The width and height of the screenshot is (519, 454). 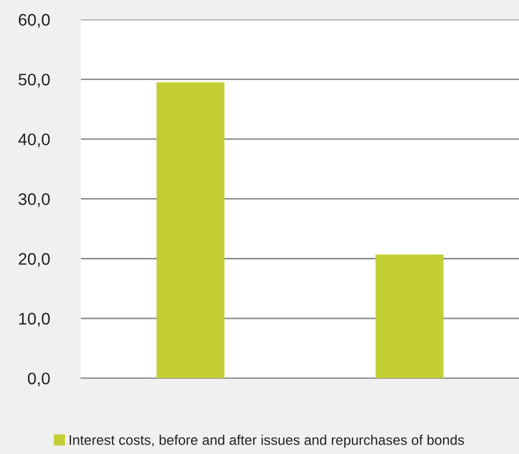 What do you see at coordinates (267, 441) in the screenshot?
I see `legend-label: Interest costs, before and after issues and repurchases of bonds` at bounding box center [267, 441].